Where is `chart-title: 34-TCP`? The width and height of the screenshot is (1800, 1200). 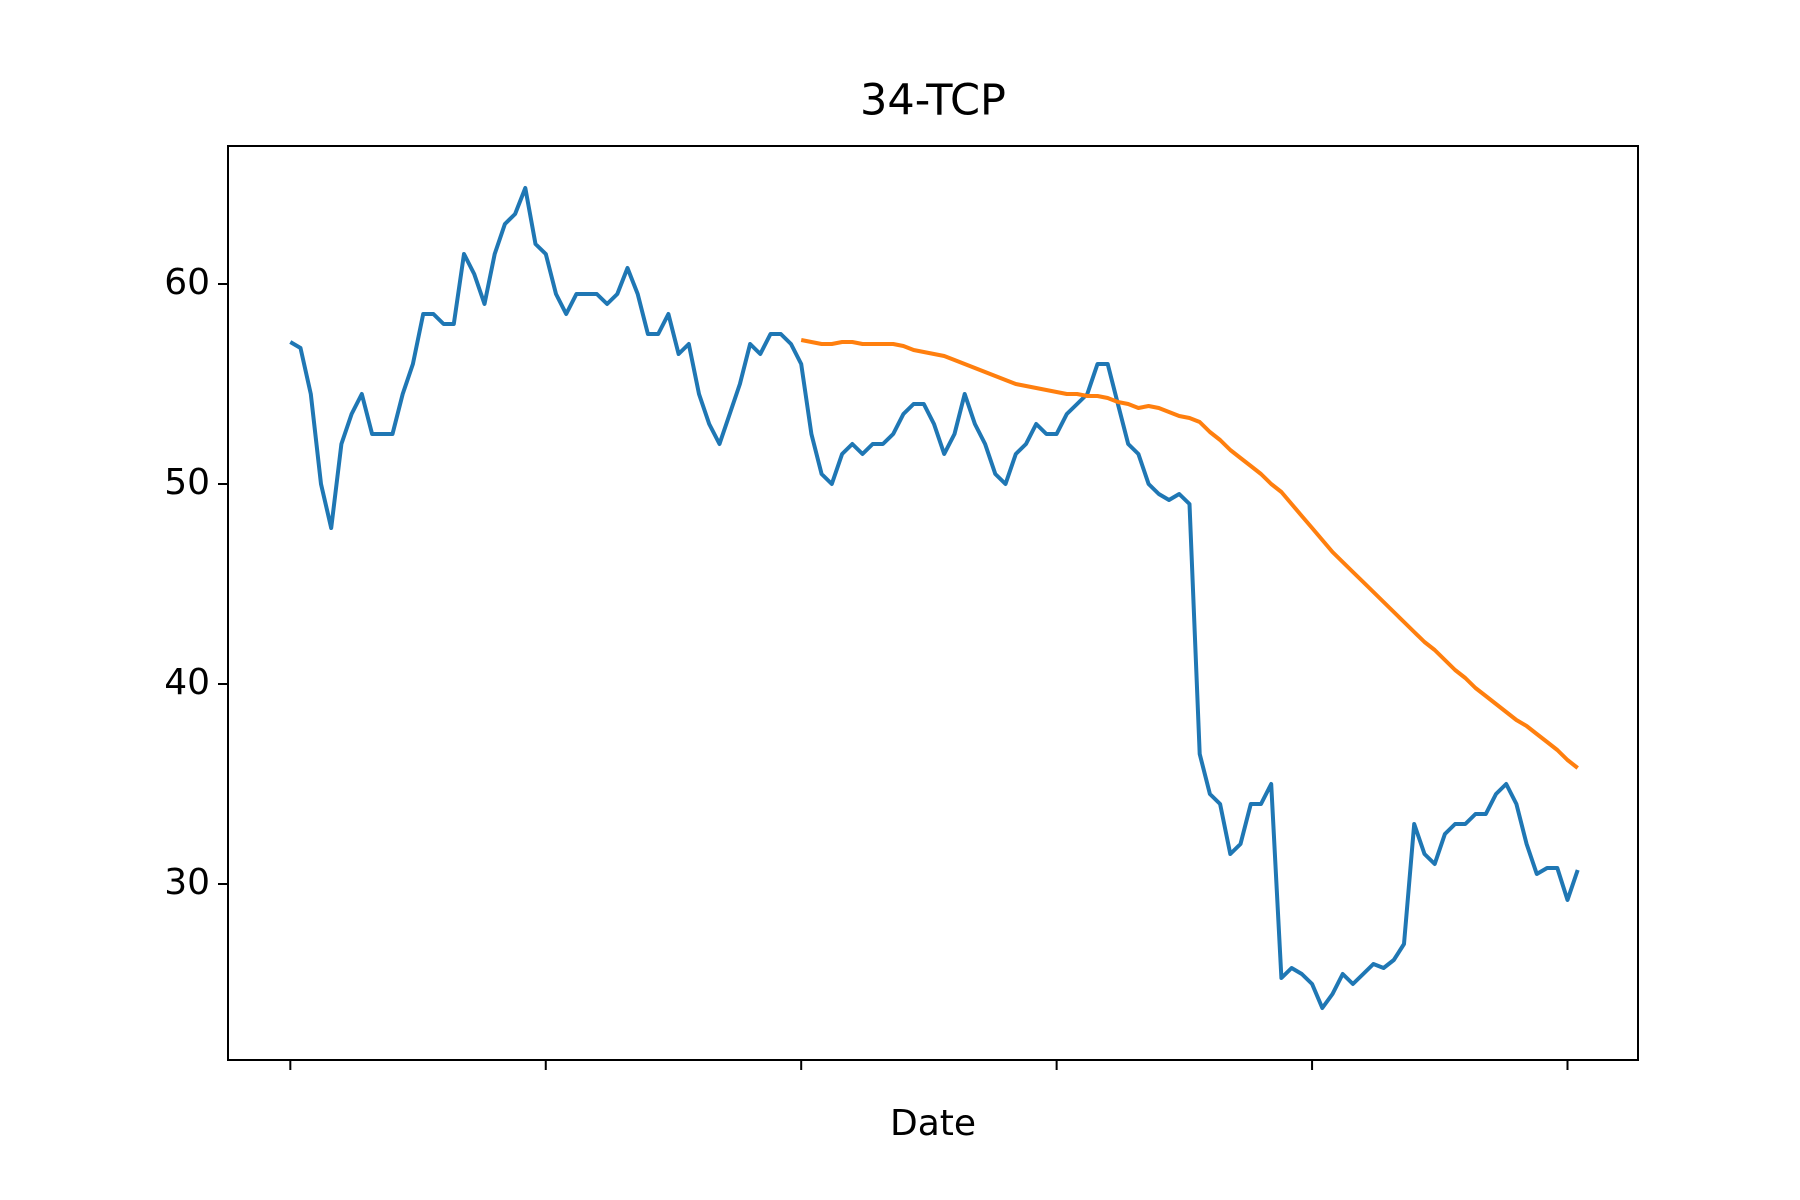
chart-title: 34-TCP is located at coordinates (933, 101).